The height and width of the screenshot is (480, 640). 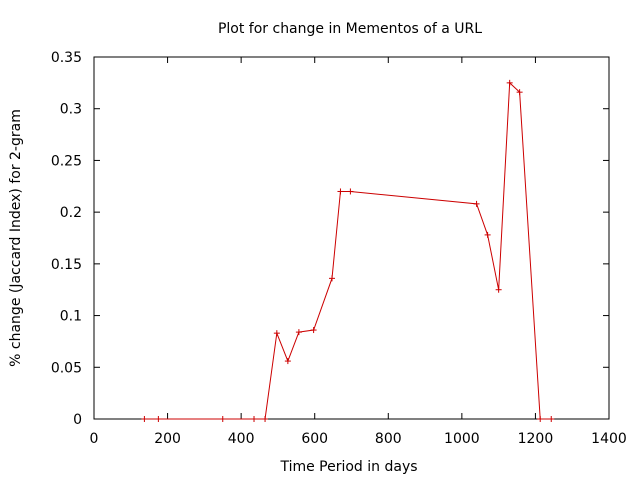 What do you see at coordinates (66, 161) in the screenshot?
I see `y-tick-label: 0.25` at bounding box center [66, 161].